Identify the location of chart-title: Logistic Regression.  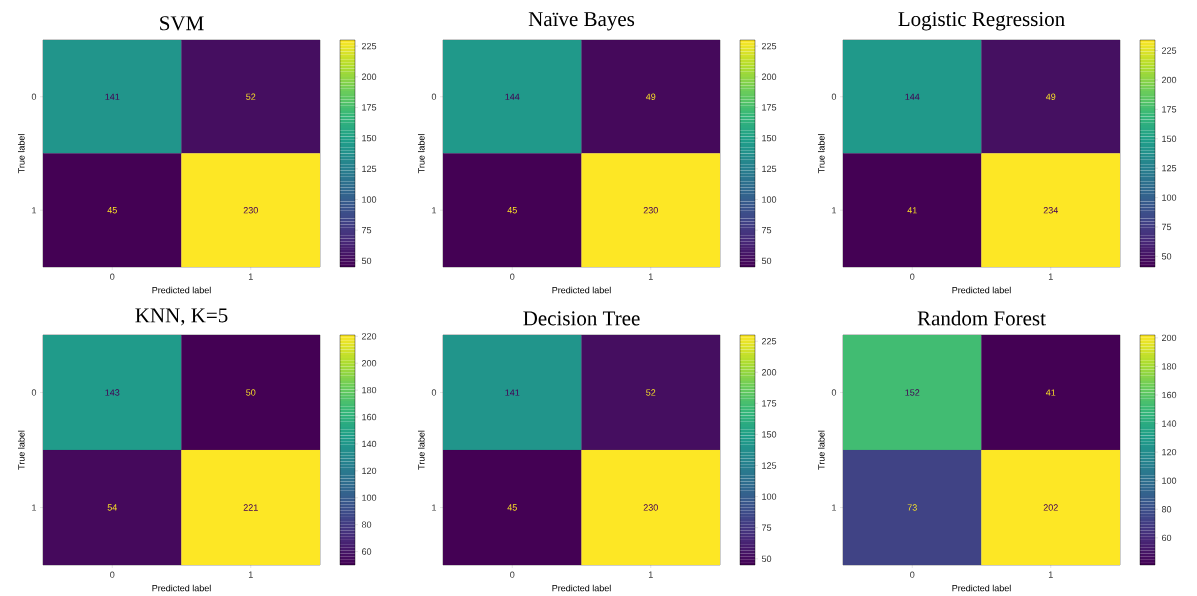
(981, 21).